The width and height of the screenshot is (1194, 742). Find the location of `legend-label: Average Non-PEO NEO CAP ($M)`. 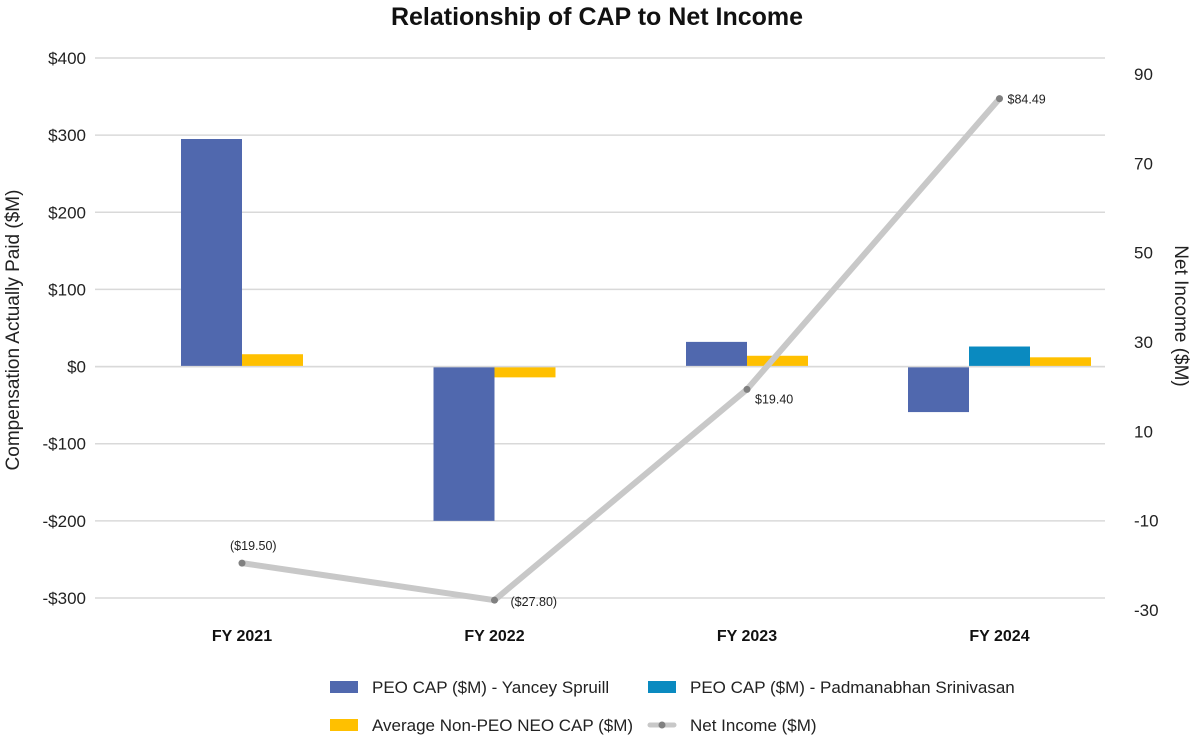

legend-label: Average Non-PEO NEO CAP ($M) is located at coordinates (502, 725).